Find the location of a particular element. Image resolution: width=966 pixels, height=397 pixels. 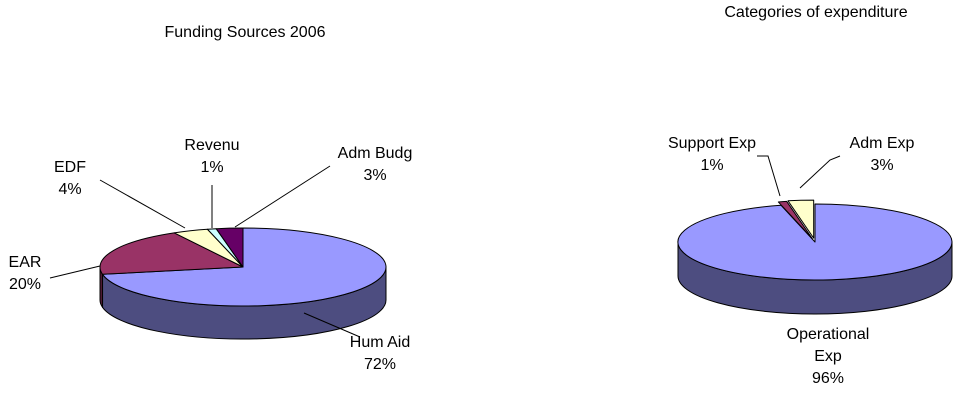

pie-slice-hum-aid is located at coordinates (244, 267).